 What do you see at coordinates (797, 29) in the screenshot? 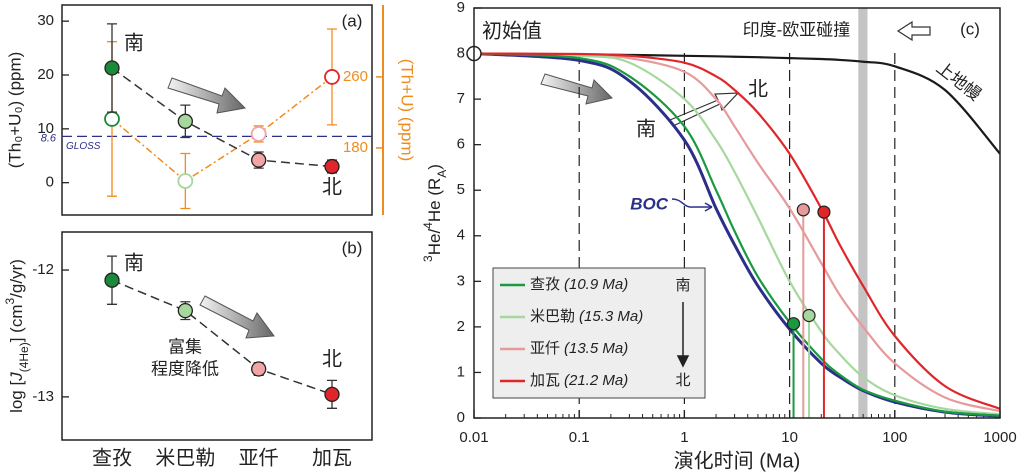
I see `collision-label: 印度-欧亚碰撞` at bounding box center [797, 29].